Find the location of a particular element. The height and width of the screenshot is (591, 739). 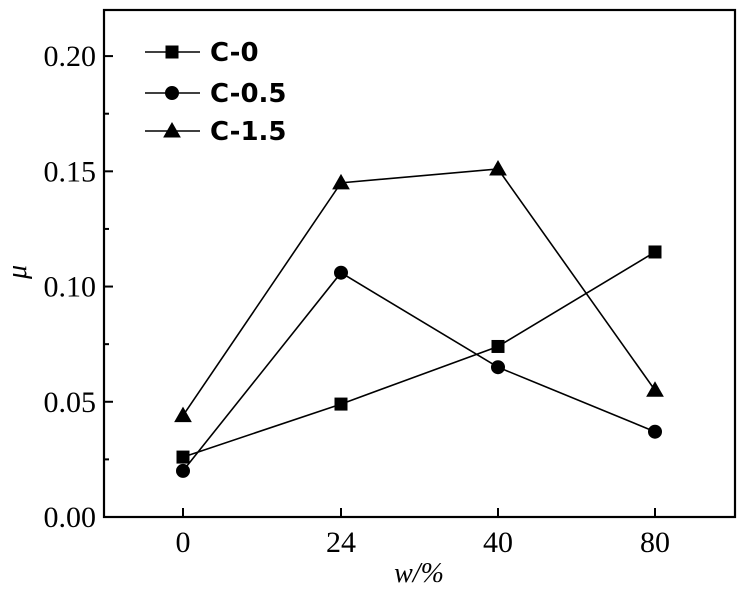

legend-label: C-0.5 is located at coordinates (248, 94).